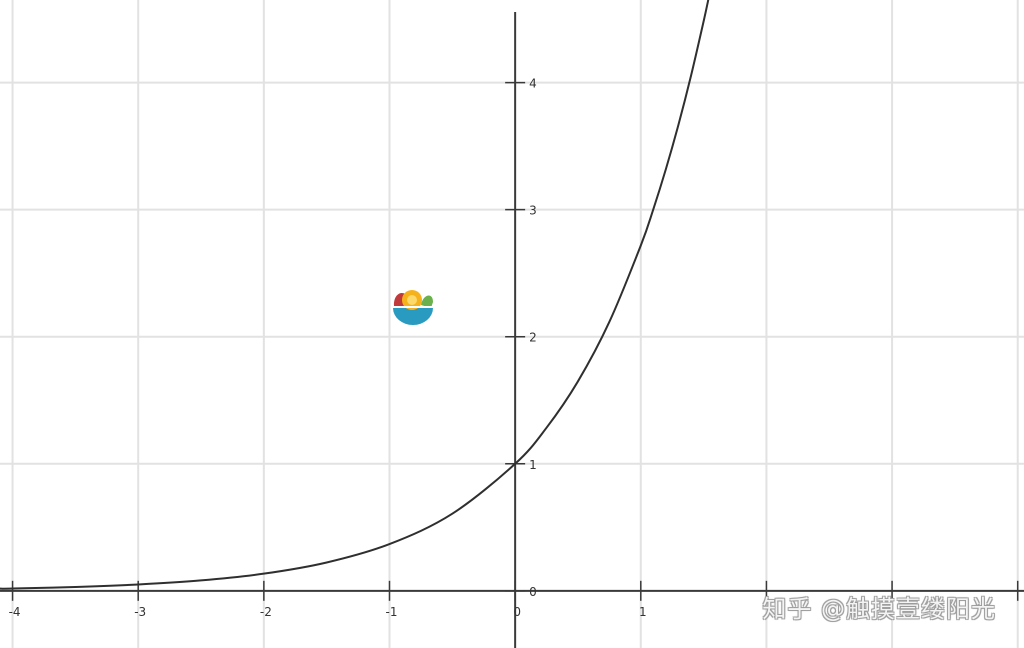 The width and height of the screenshot is (1024, 648). What do you see at coordinates (533, 84) in the screenshot?
I see `y-tick-label: 4` at bounding box center [533, 84].